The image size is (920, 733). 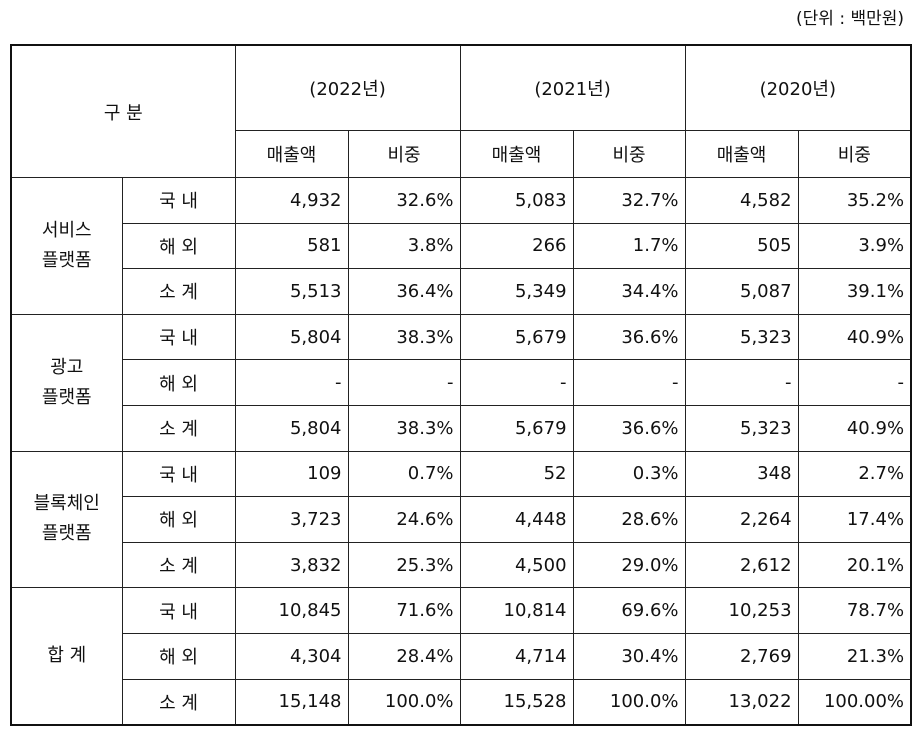 What do you see at coordinates (741, 519) in the screenshot?
I see `cell: 2,264` at bounding box center [741, 519].